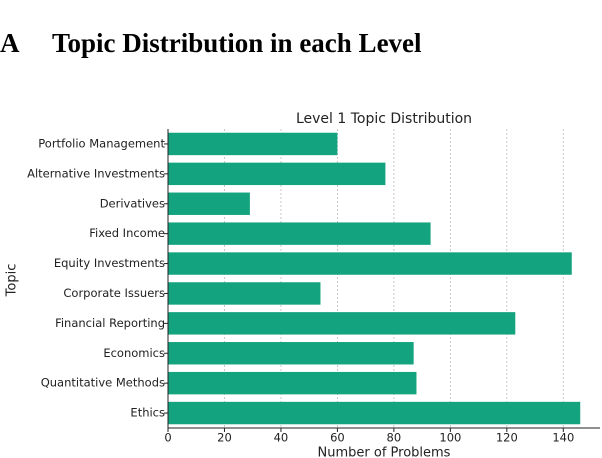  I want to click on y-tick-label: Fixed Income, so click(127, 233).